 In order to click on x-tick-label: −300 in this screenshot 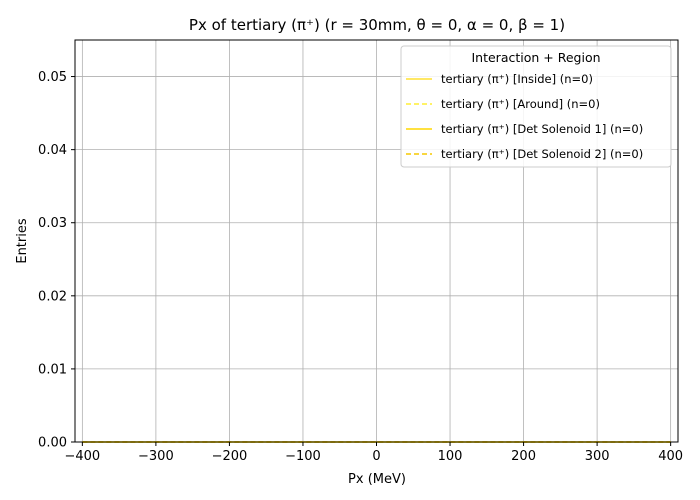, I will do `click(156, 456)`.